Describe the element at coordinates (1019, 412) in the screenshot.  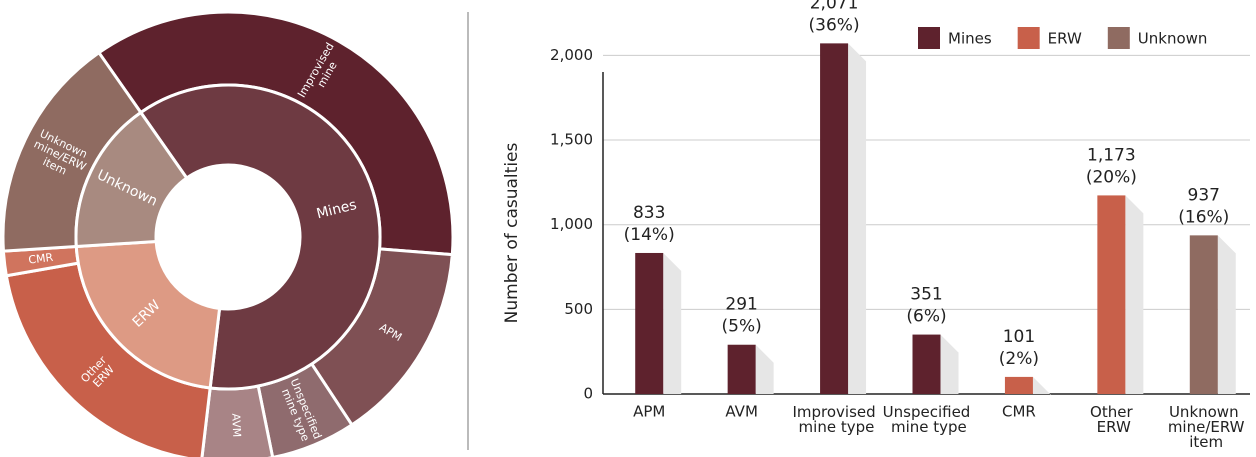
I see `x-tick-label: CMR` at that location.